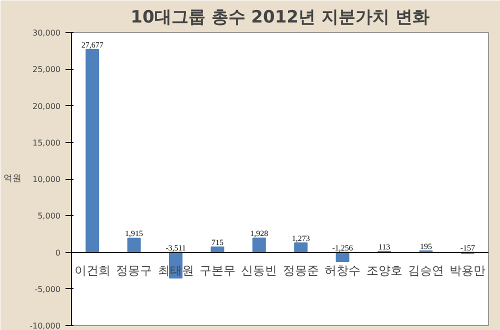  What do you see at coordinates (13, 179) in the screenshot?
I see `y-axis-title: 억원` at bounding box center [13, 179].